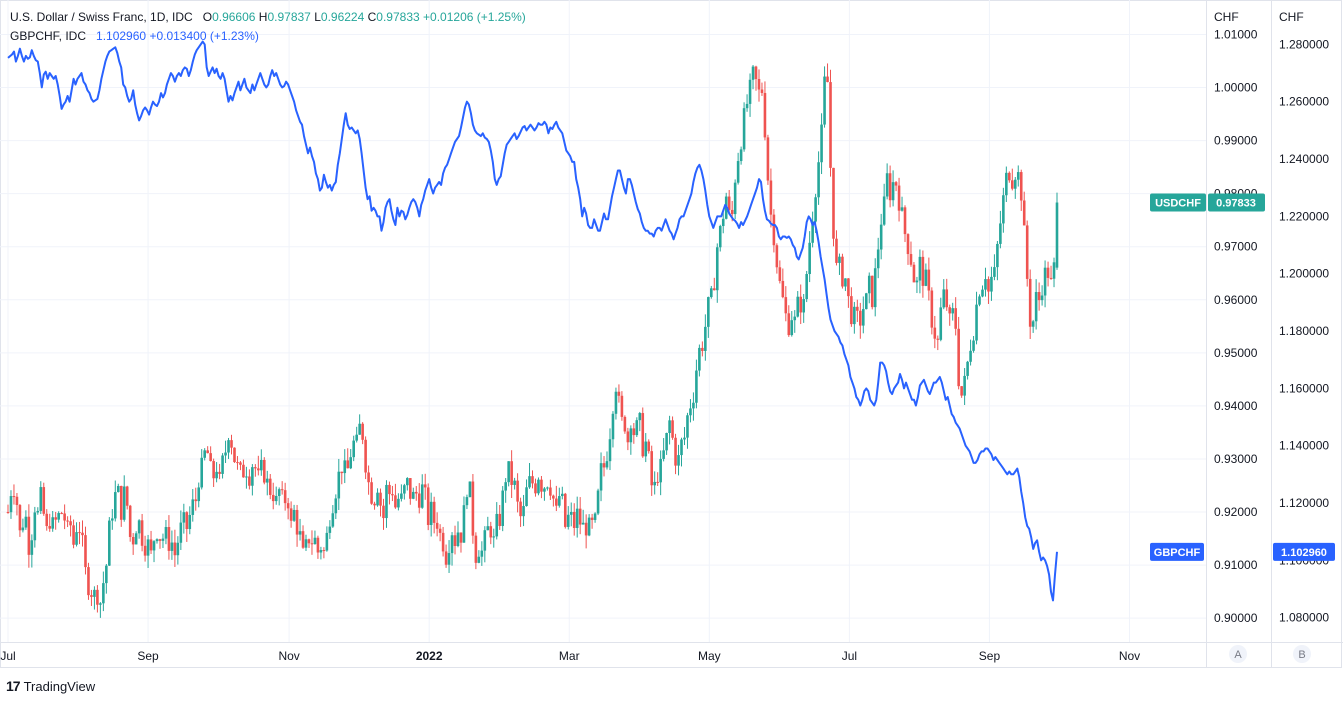 The image size is (1343, 703). Describe the element at coordinates (48, 36) in the screenshot. I see `legend-gbpchf-name: GBPCHF, IDC` at that location.